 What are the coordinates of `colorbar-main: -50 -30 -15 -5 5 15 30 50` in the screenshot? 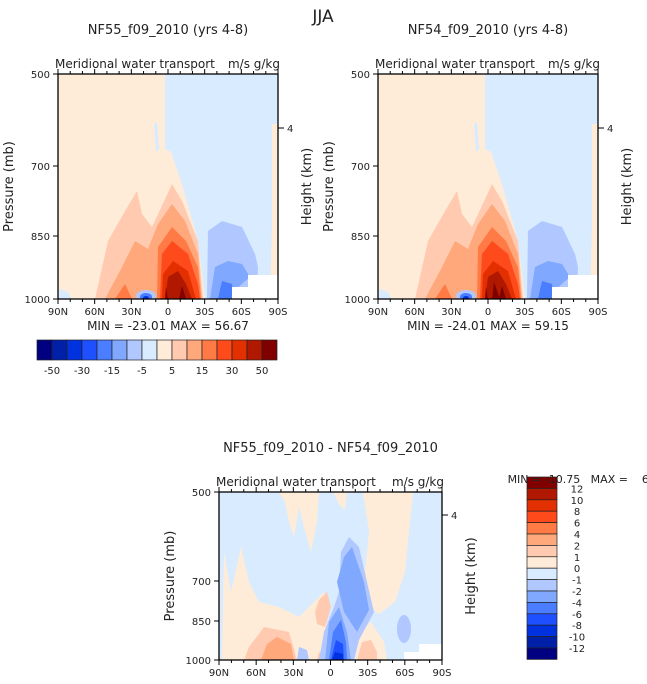 It's located at (157, 358).